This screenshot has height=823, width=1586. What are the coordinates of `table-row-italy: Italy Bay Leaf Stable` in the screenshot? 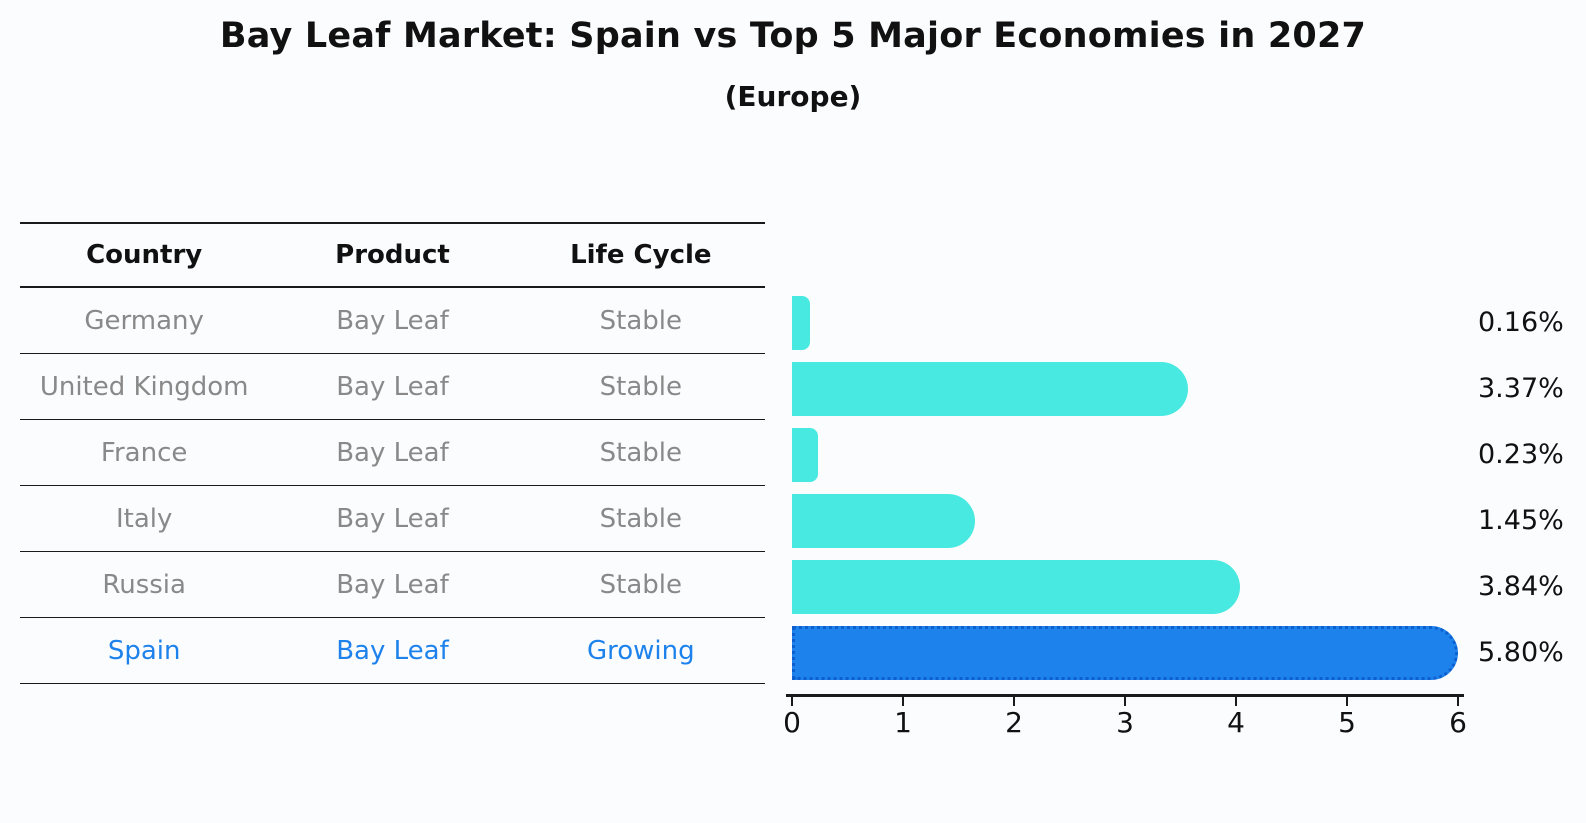 It's located at (392, 519).